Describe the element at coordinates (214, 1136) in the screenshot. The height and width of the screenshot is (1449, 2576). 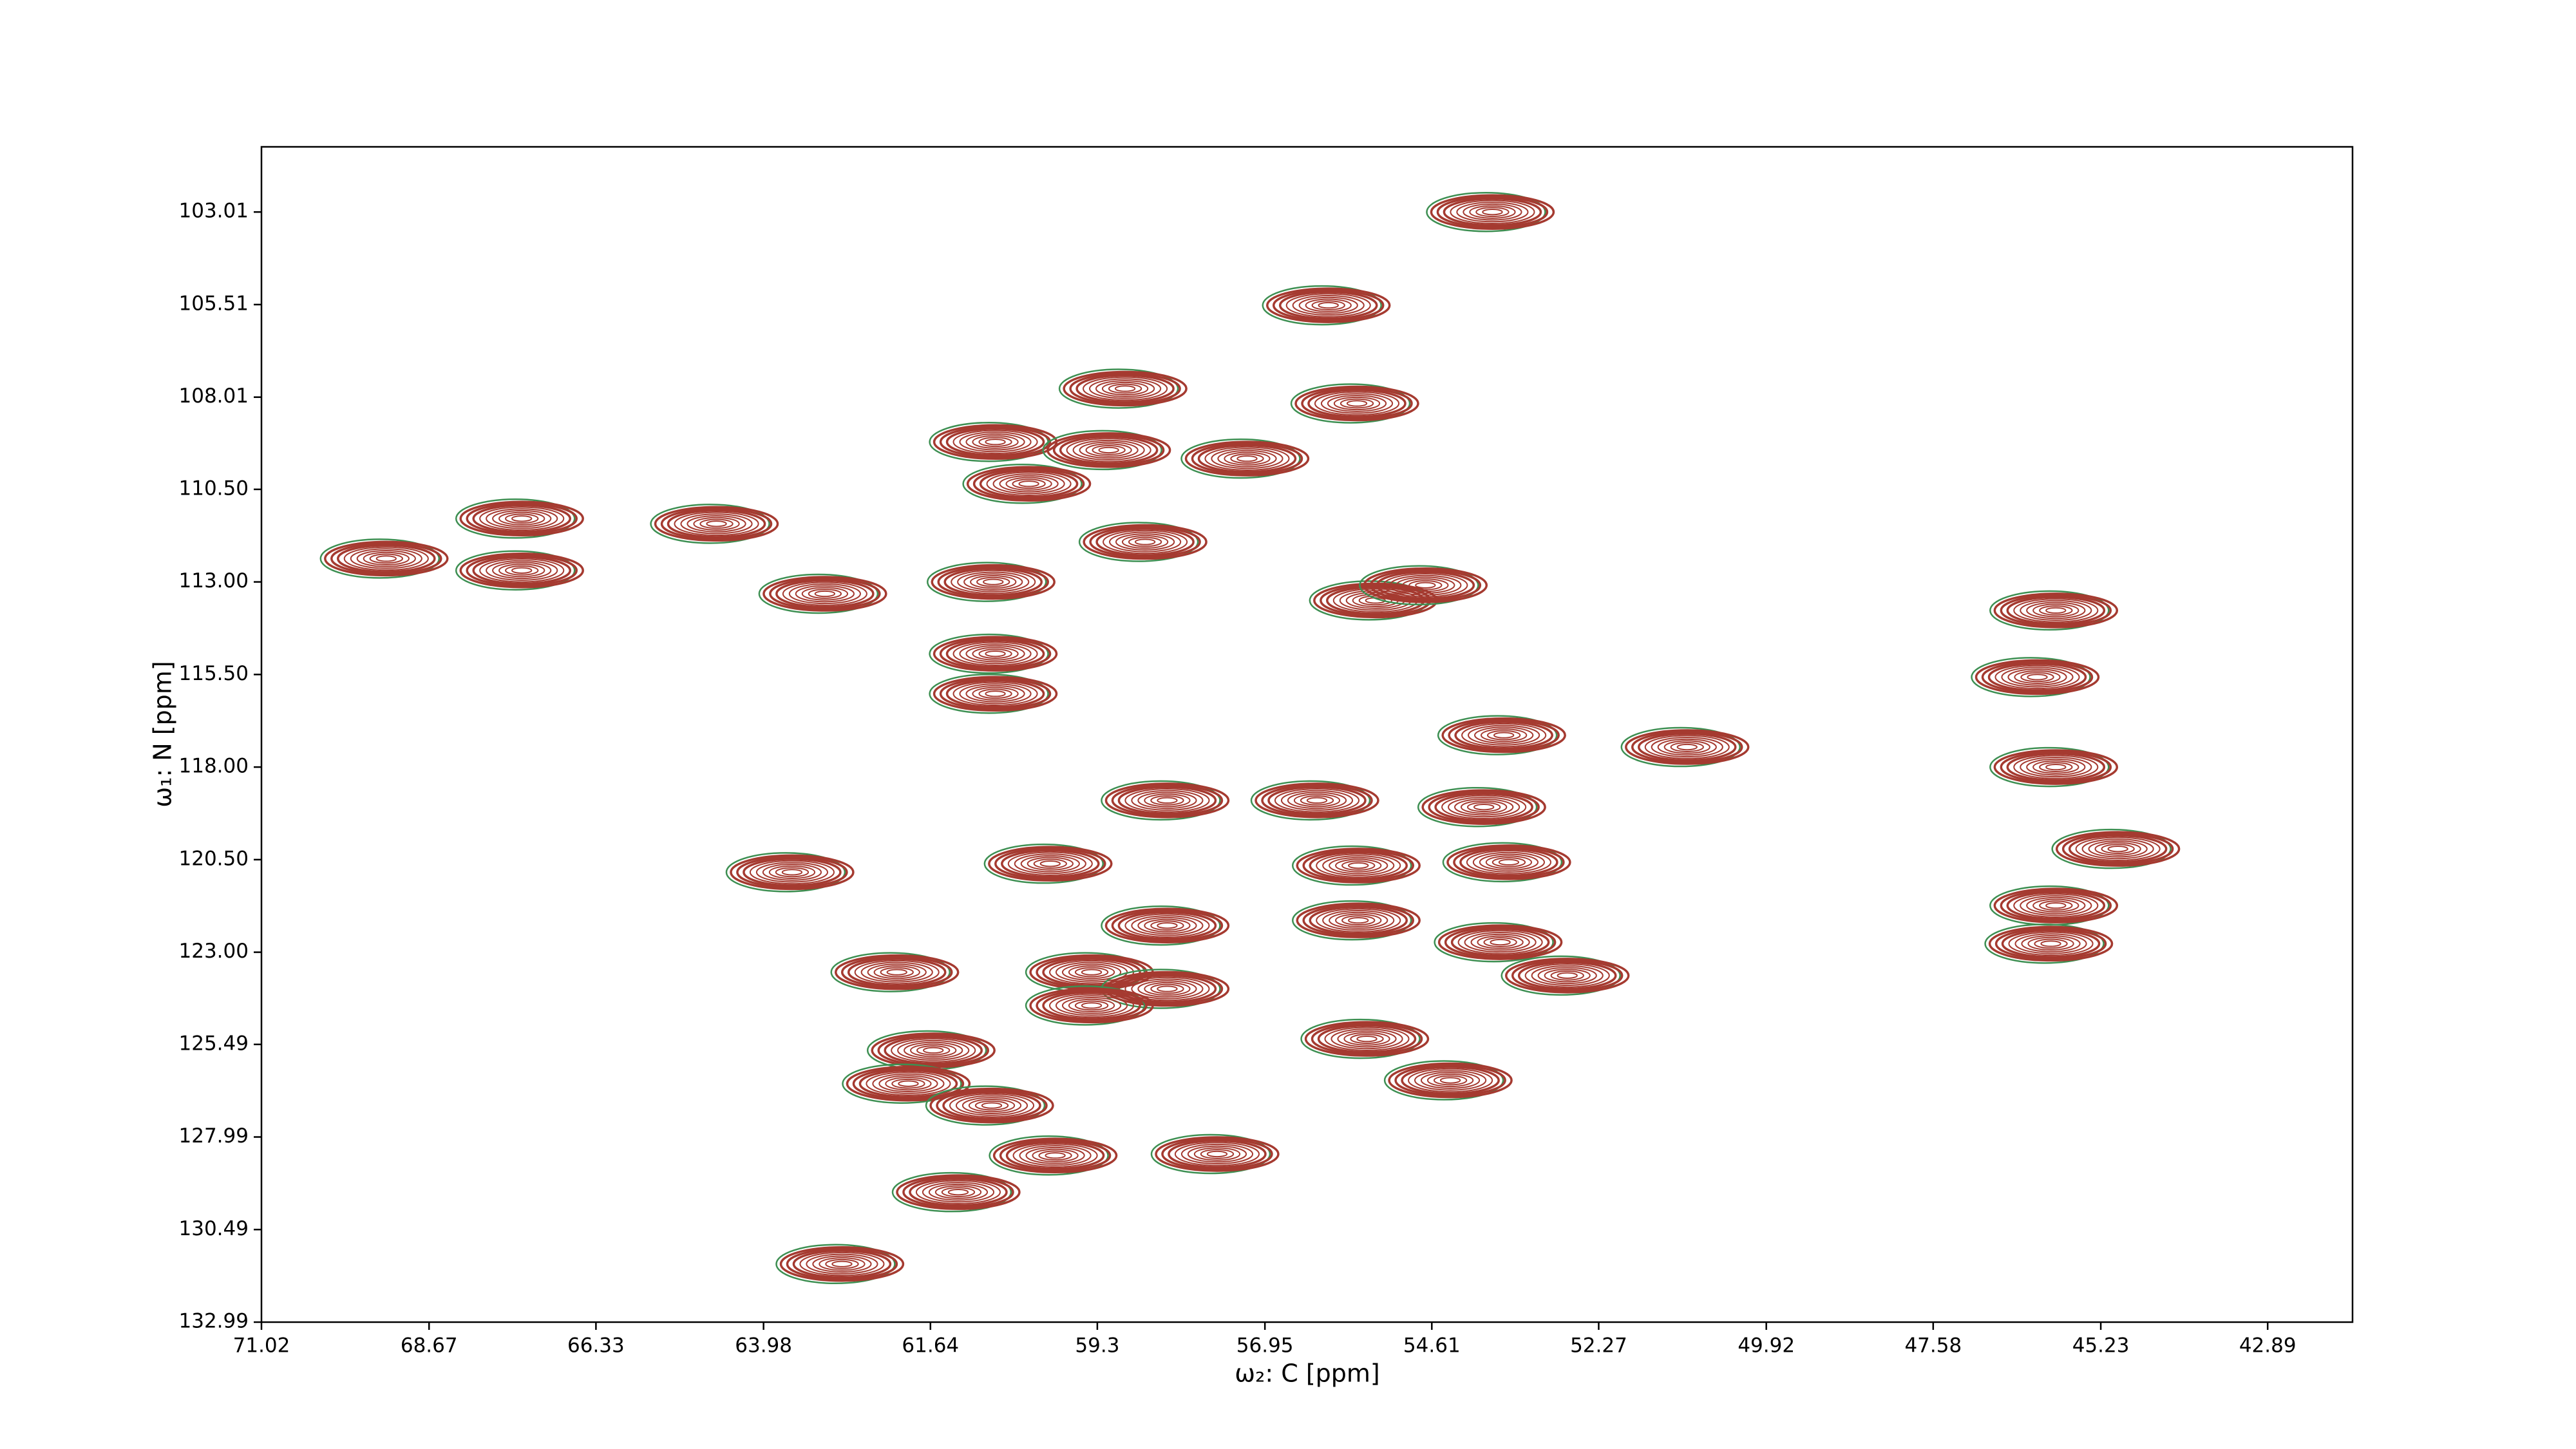
I see `y-tick-label: 127.99` at that location.